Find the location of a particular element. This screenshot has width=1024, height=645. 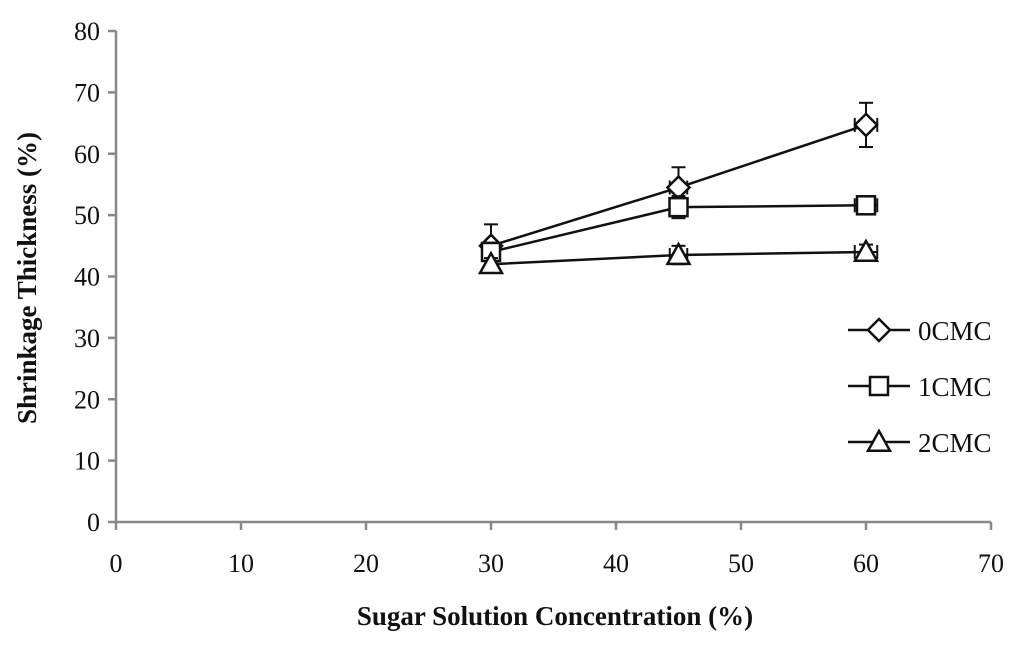

legend-label: 1CMC is located at coordinates (955, 387).